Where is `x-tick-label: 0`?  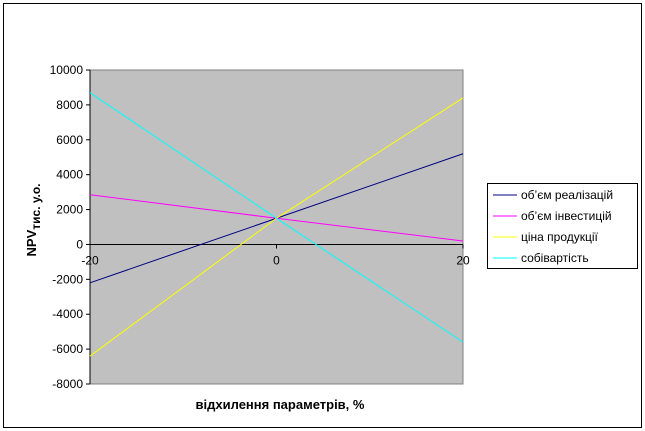
x-tick-label: 0 is located at coordinates (276, 260).